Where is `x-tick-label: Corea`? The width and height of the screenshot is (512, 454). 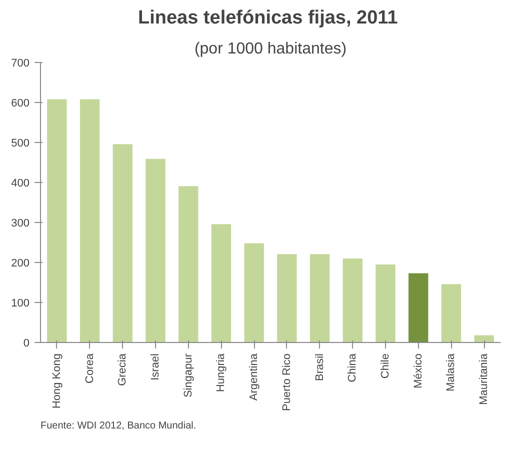
x-tick-label: Corea is located at coordinates (90, 368).